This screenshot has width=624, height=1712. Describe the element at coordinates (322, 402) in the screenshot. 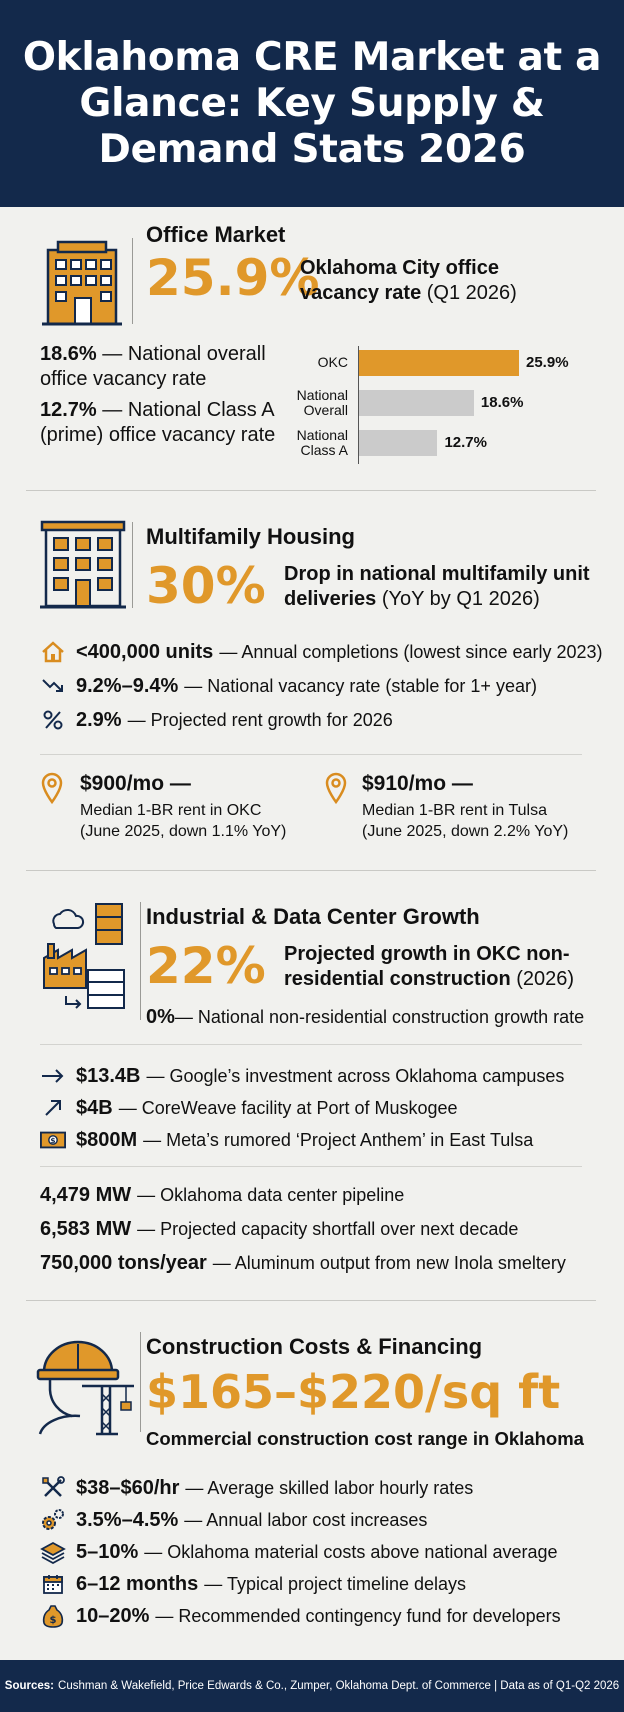

I see `chart-category-label: National Overall` at that location.